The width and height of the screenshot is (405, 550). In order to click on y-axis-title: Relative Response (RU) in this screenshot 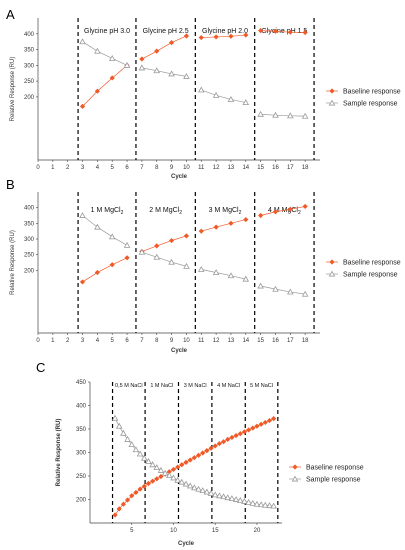, I will do `click(59, 453)`.